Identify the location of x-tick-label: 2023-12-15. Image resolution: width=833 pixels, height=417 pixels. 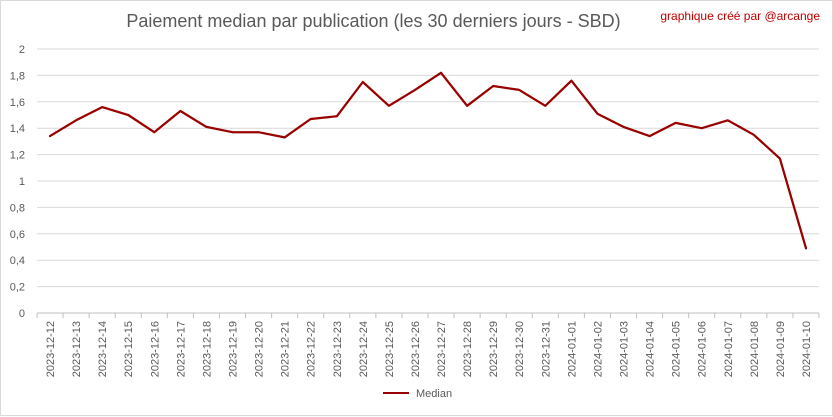
(129, 349).